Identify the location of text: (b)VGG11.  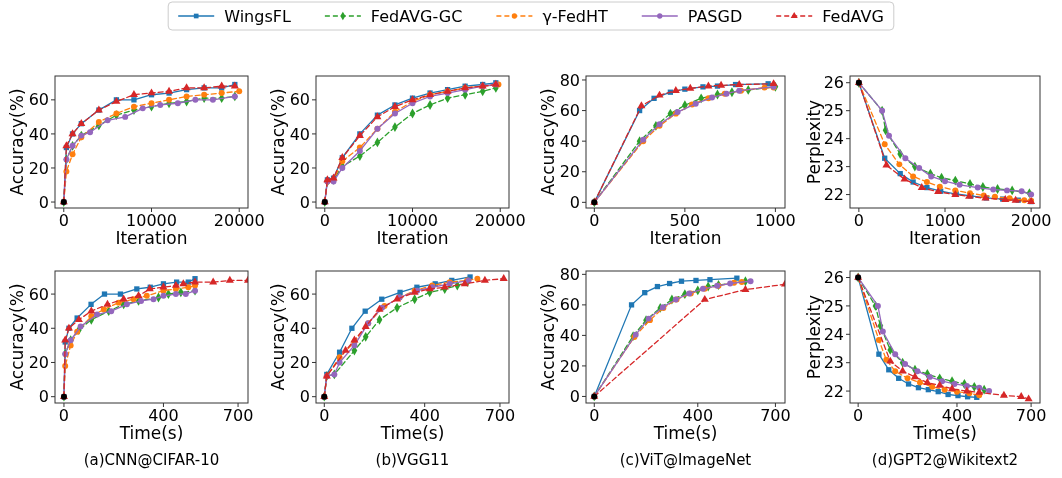
(412, 460).